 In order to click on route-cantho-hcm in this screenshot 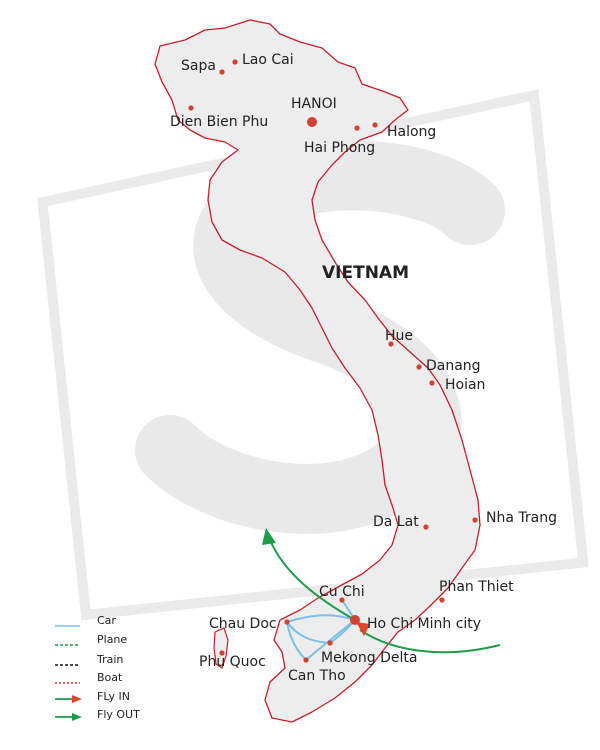, I will do `click(330, 640)`.